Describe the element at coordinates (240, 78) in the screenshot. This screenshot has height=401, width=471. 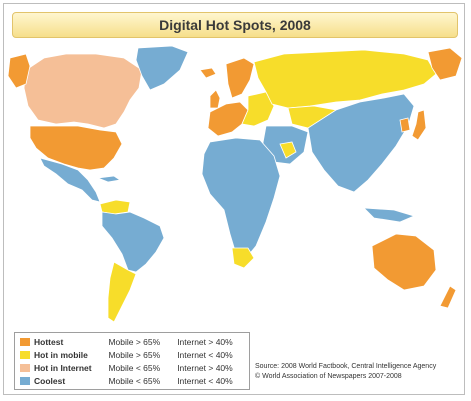
I see `region-scandinavia` at that location.